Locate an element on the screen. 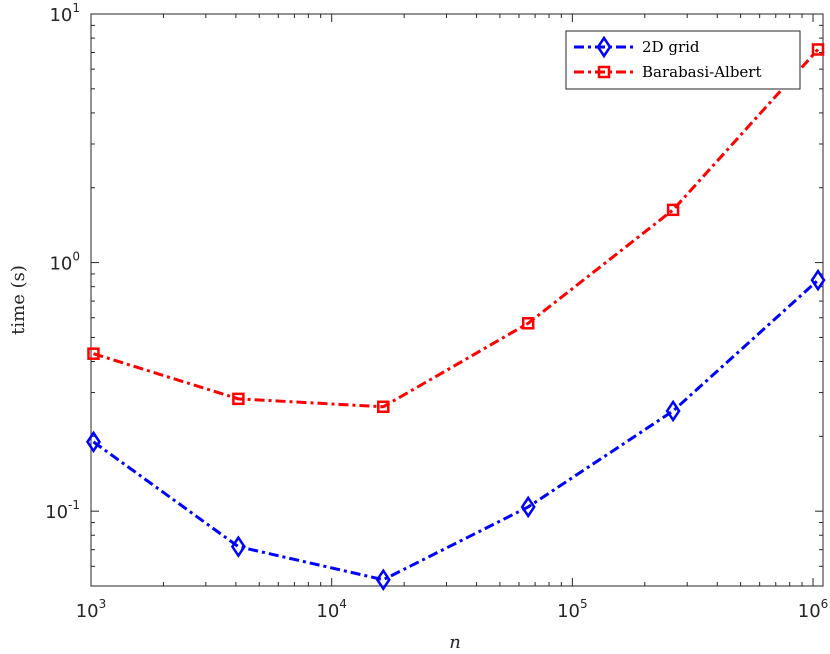 Image resolution: width=830 pixels, height=654 pixels. legend-label: Barabasi-Albert is located at coordinates (702, 72).